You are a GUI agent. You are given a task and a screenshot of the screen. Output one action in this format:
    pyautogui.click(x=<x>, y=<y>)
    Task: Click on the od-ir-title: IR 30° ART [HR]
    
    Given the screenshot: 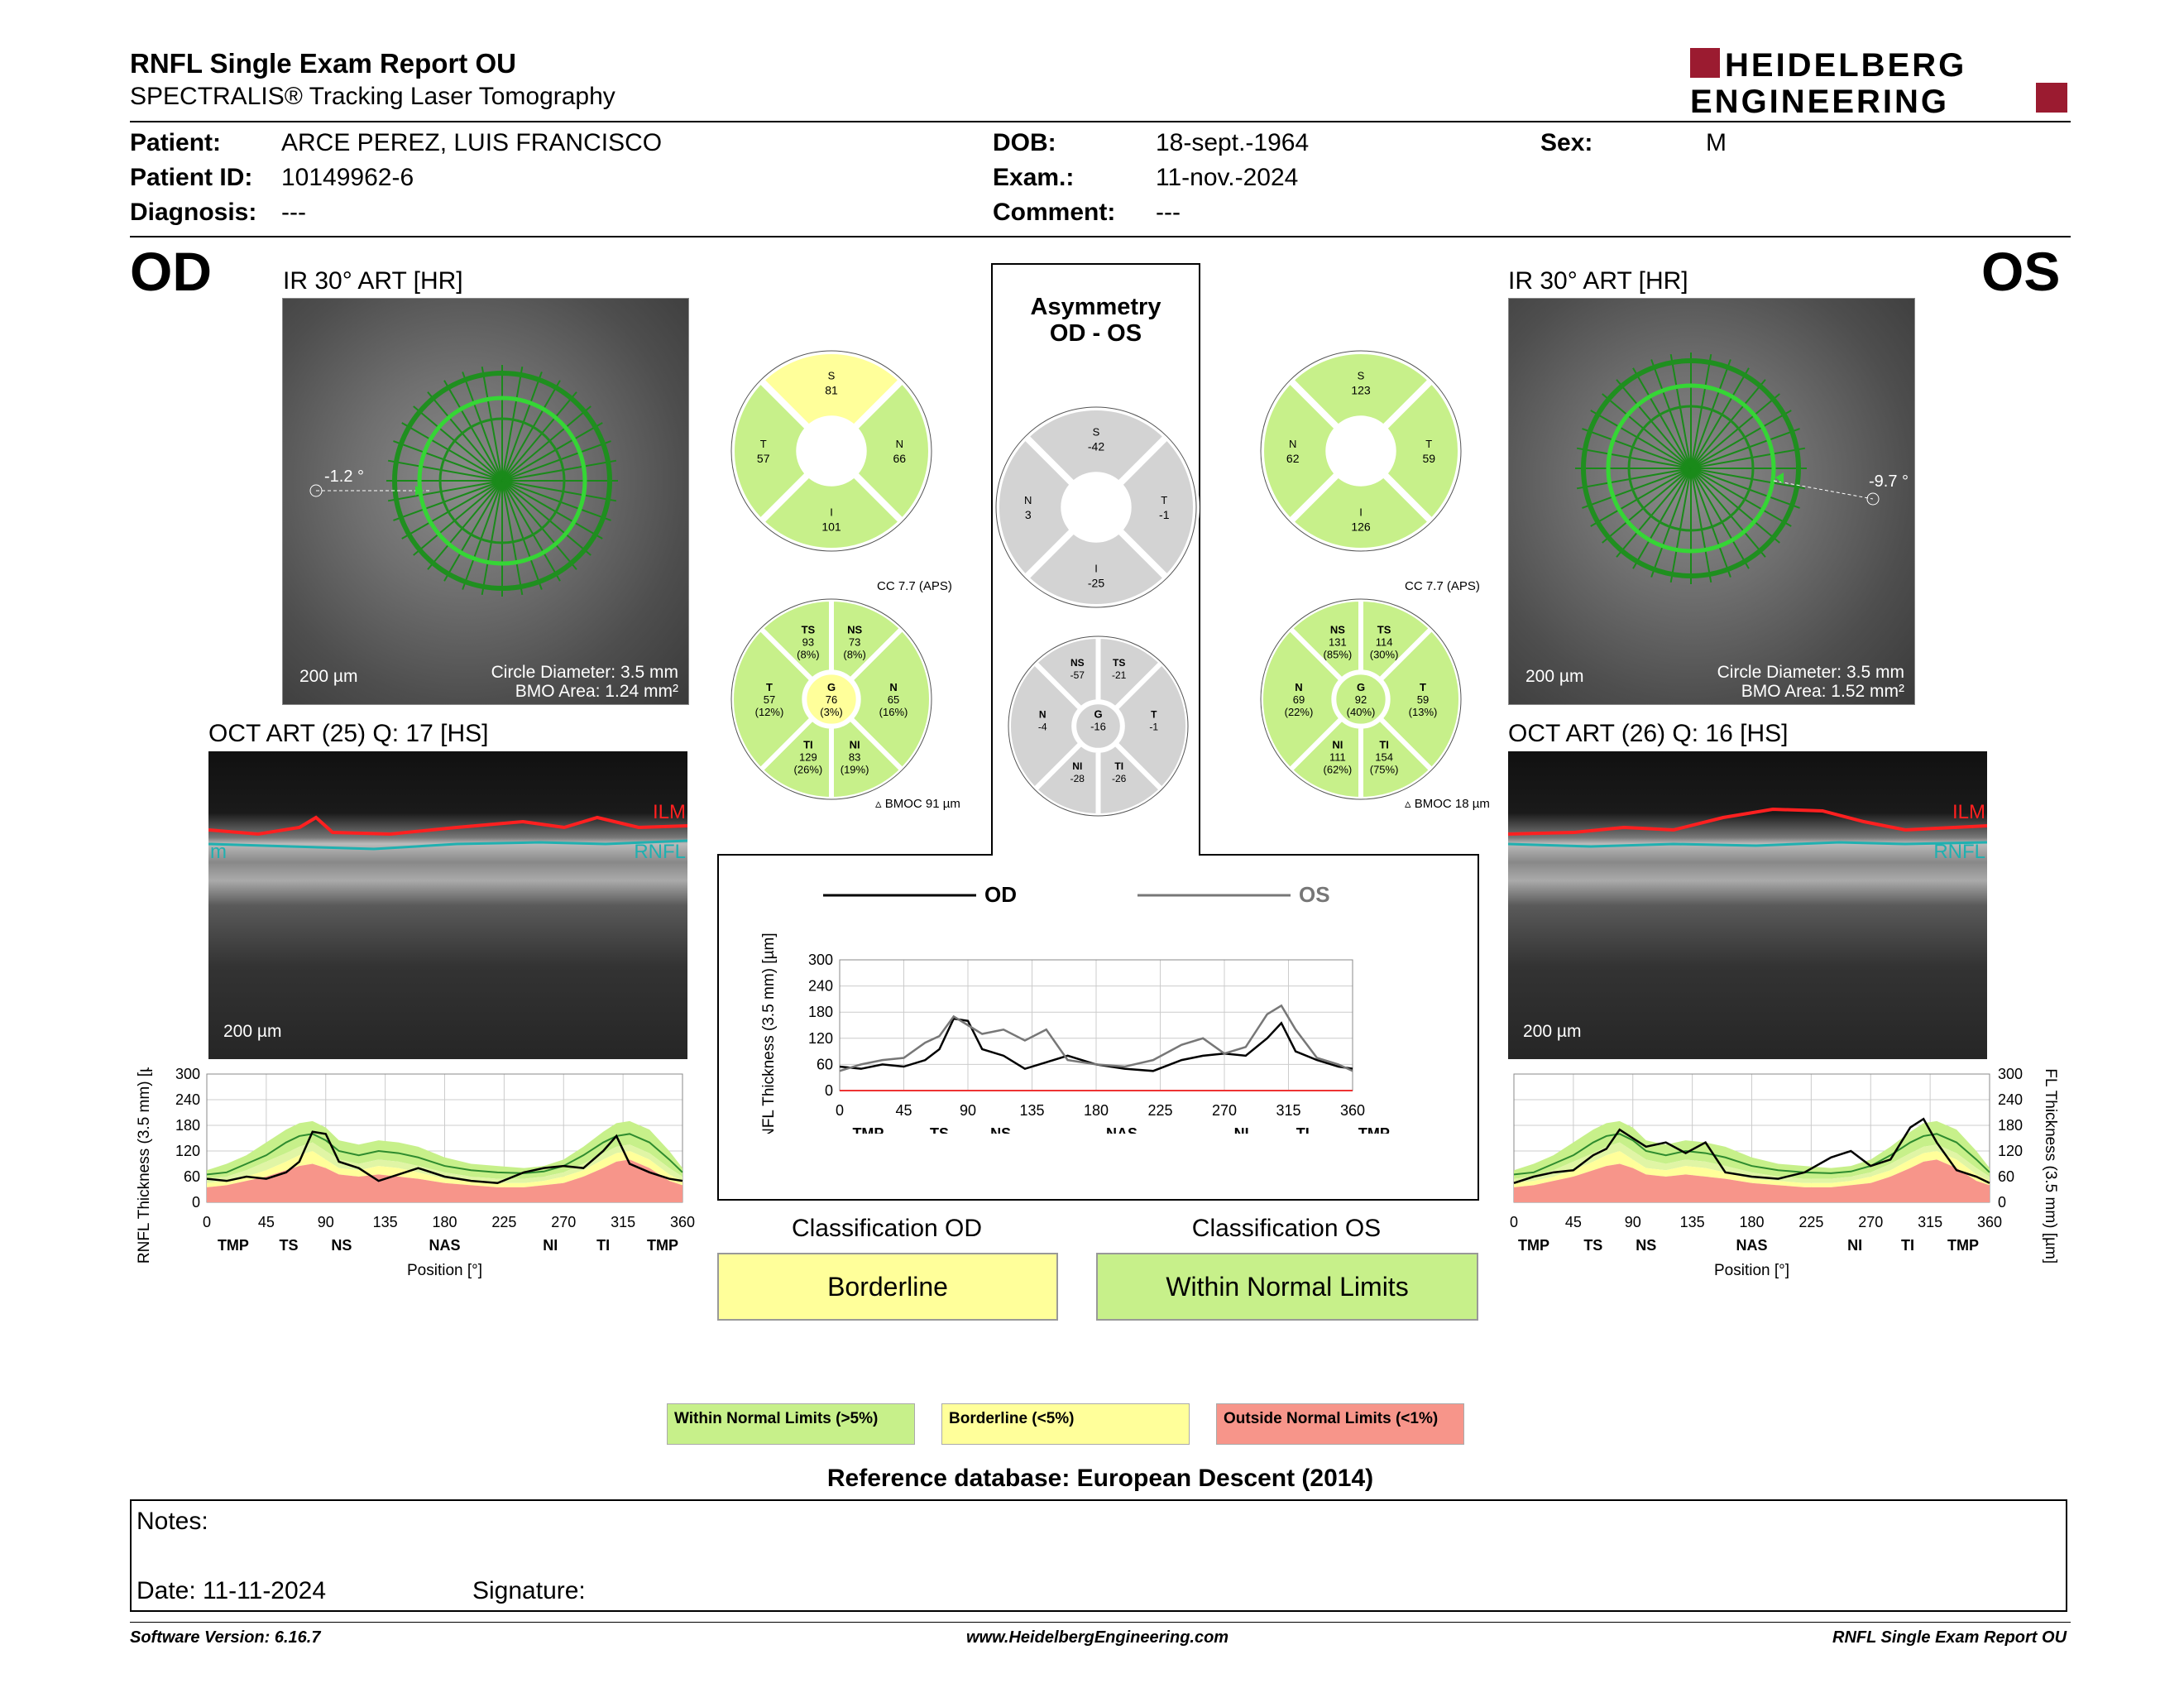 What is the action you would take?
    pyautogui.click(x=373, y=281)
    